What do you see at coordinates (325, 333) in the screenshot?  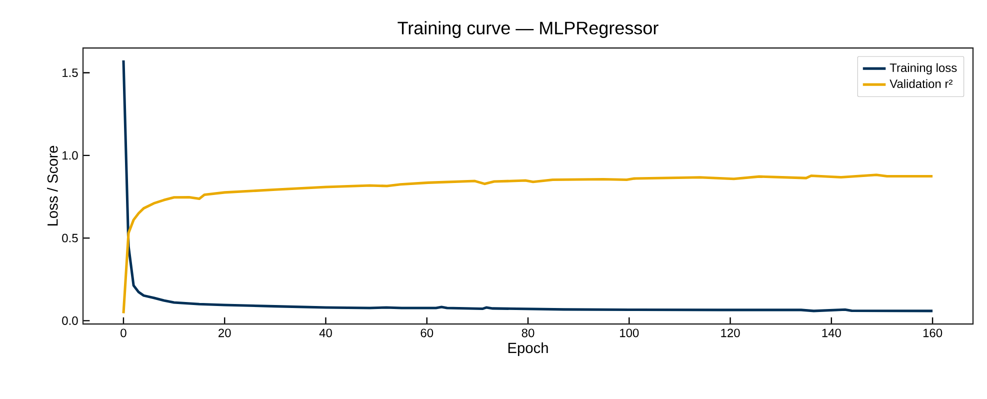 I see `x-tick-label: 40` at bounding box center [325, 333].